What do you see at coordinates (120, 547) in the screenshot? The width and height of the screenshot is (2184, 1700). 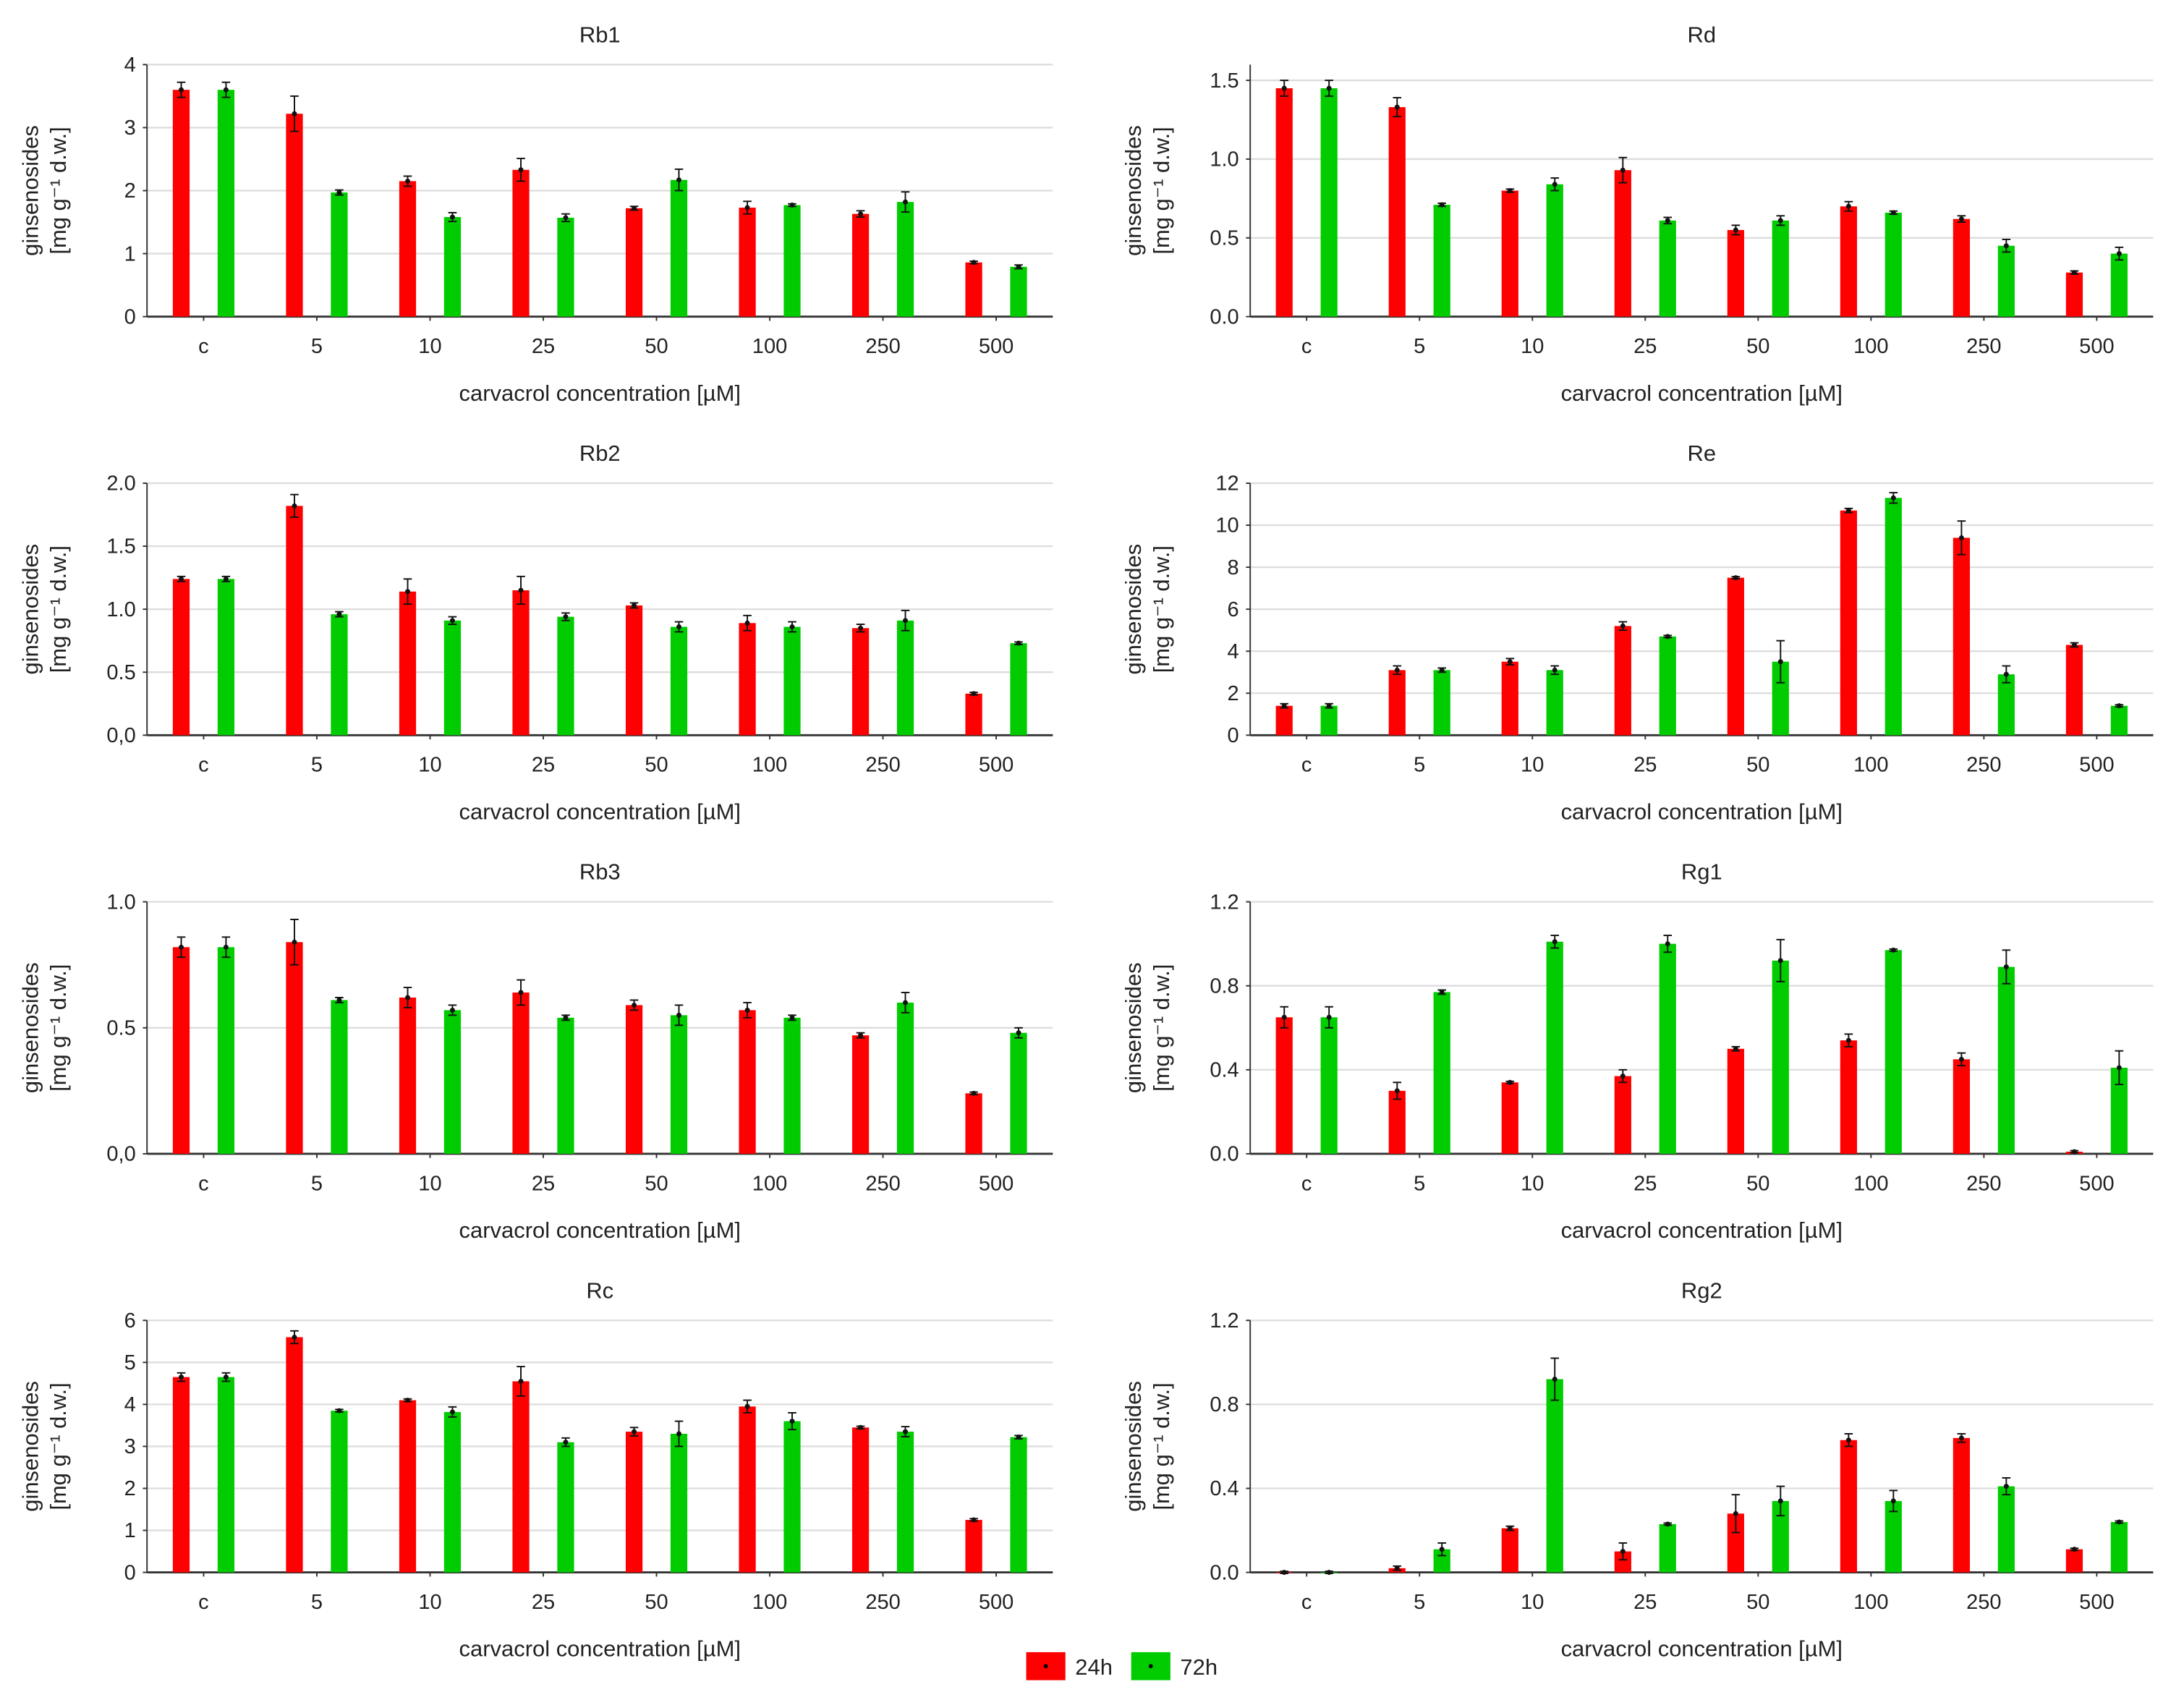 I see `y-tick-label: 1.5` at bounding box center [120, 547].